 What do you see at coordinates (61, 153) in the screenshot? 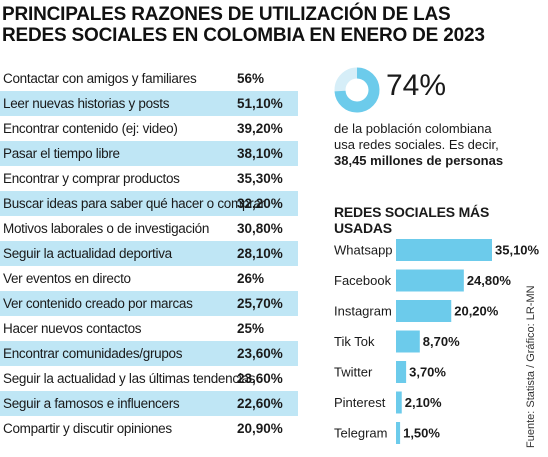
I see `reason-label: Pasar el tiempo libre` at bounding box center [61, 153].